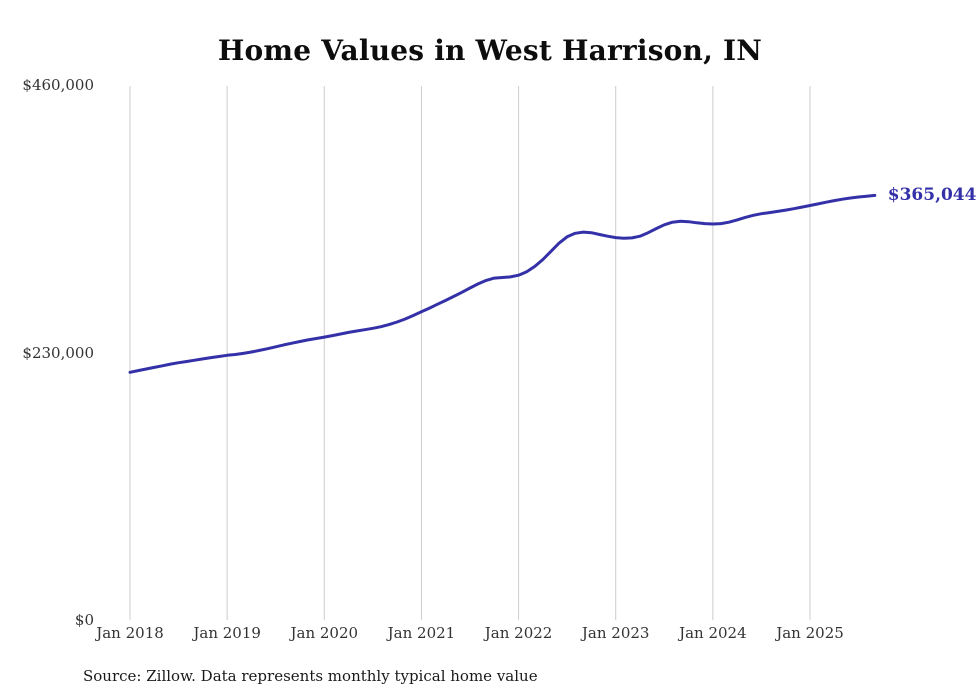  I want to click on last-value-label: $365,044, so click(932, 195).